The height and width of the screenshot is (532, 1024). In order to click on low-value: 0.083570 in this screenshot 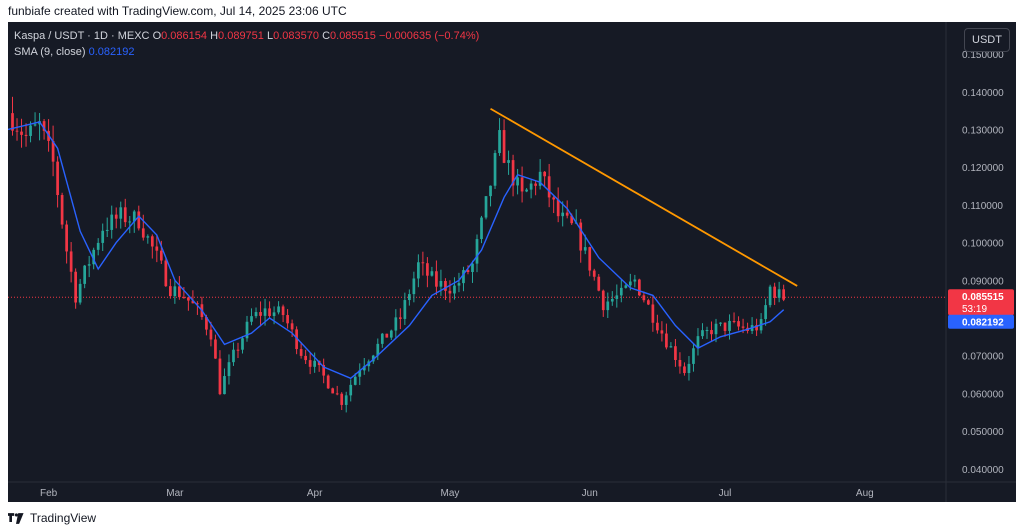, I will do `click(296, 36)`.